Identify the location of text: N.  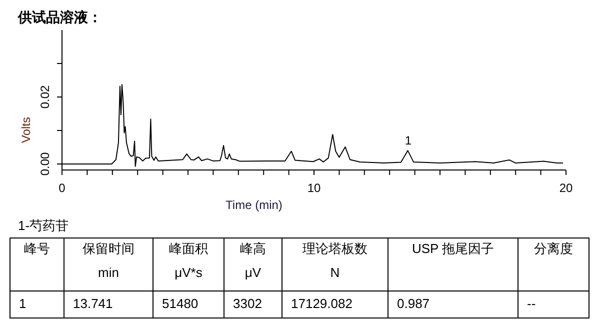
(335, 272).